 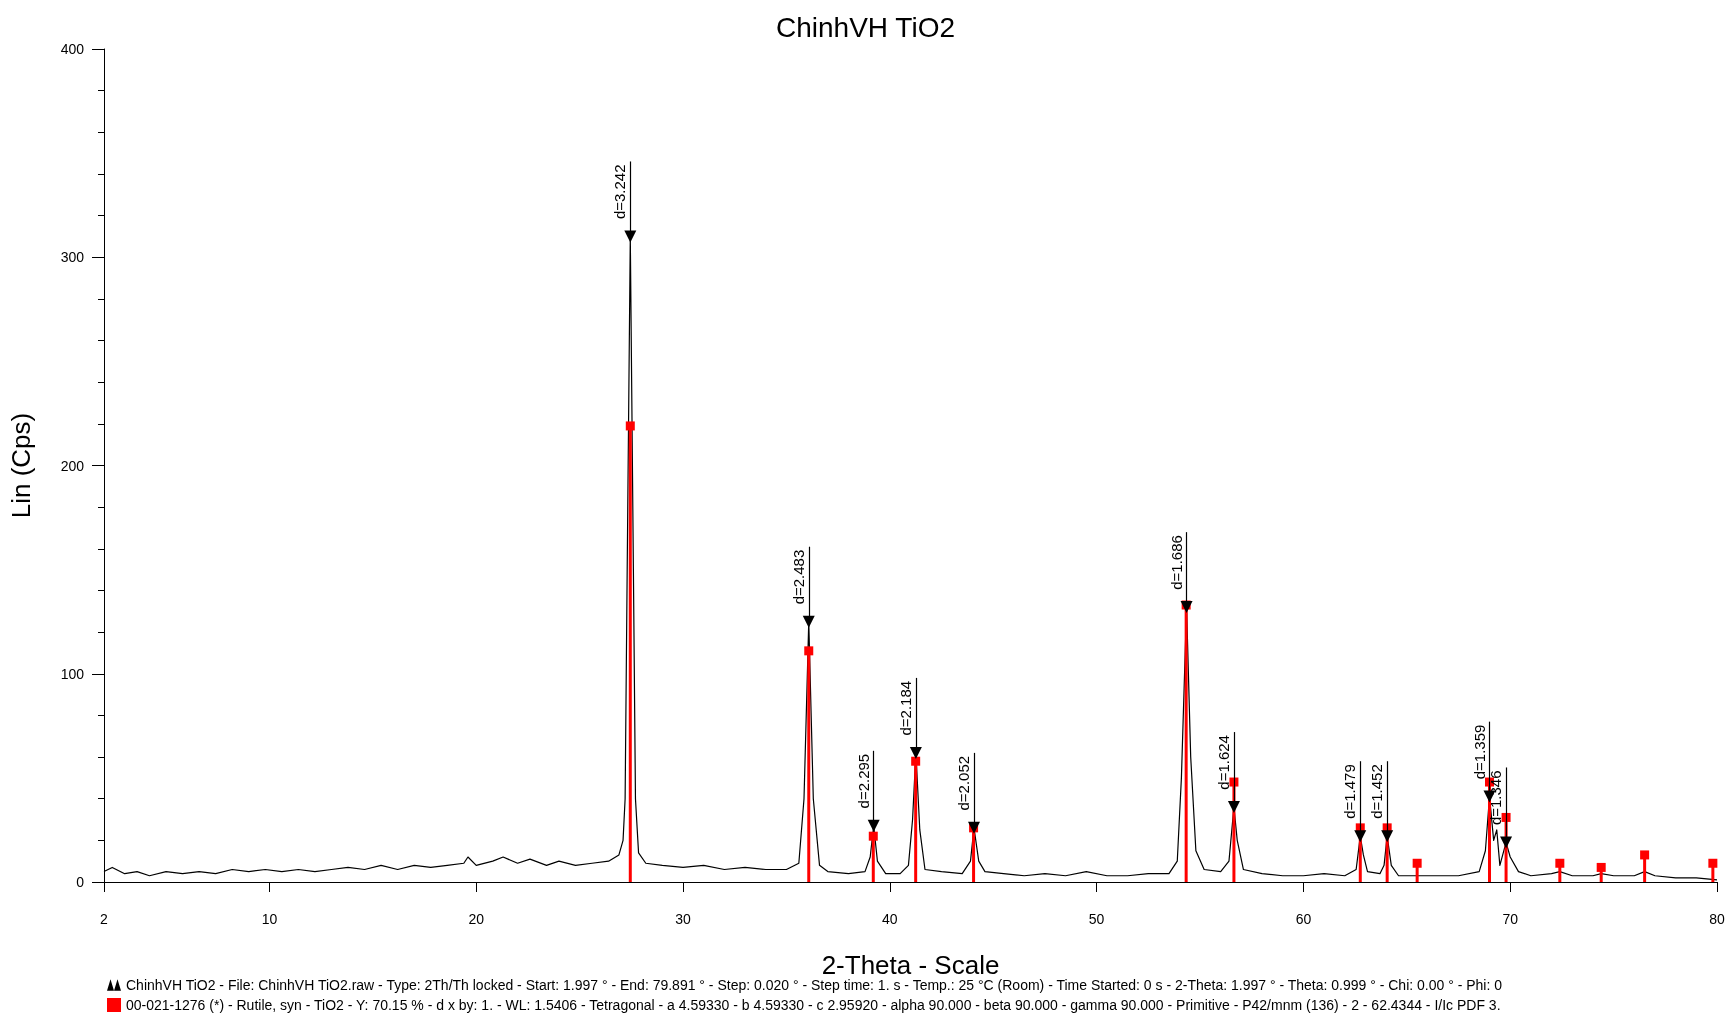 What do you see at coordinates (476, 919) in the screenshot?
I see `x-tick-label: 20` at bounding box center [476, 919].